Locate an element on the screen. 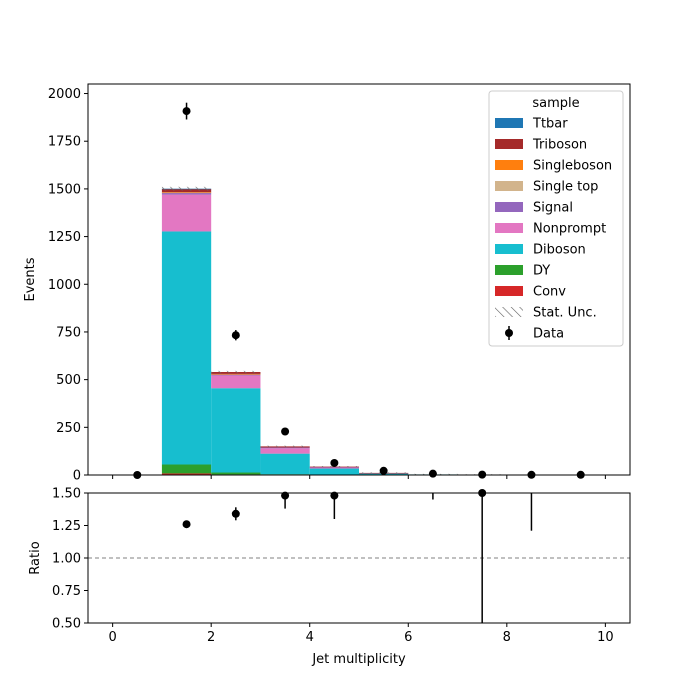 This screenshot has height=700, width=700. legend-label-stat-unc: Stat. Unc. is located at coordinates (565, 313).